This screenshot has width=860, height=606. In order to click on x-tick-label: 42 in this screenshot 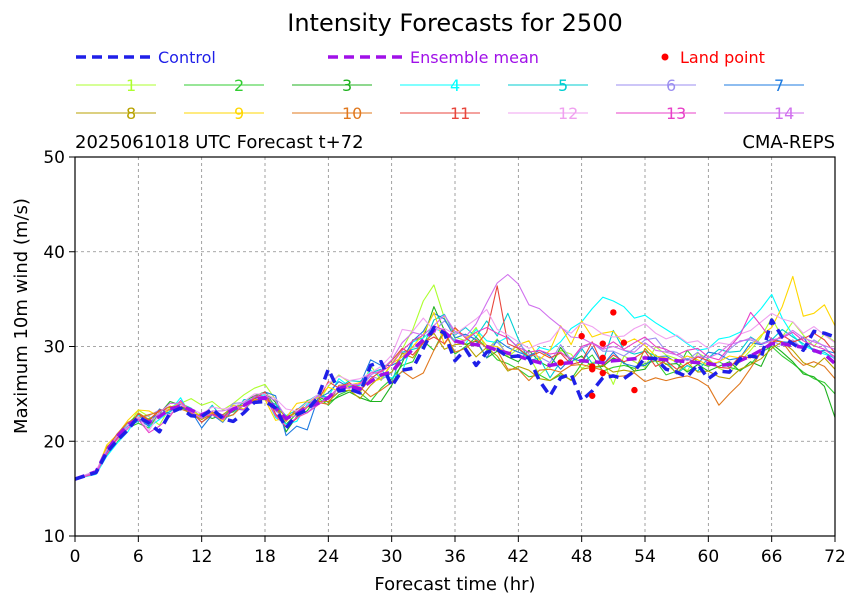, I will do `click(519, 557)`.